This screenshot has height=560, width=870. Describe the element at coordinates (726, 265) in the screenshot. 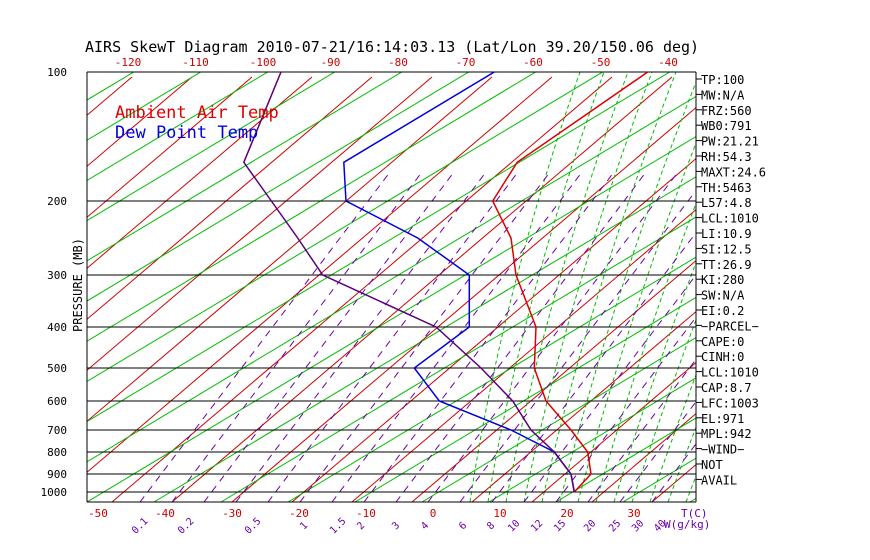

I see `stat-value: TT:26.9` at that location.